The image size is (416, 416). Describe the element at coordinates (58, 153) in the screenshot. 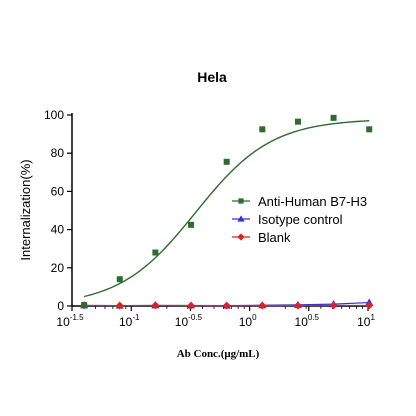

I see `y-tick-label: 80` at that location.